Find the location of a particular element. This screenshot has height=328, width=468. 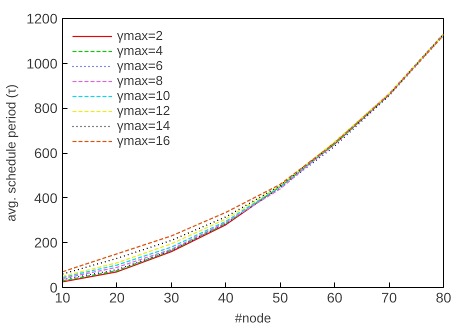

y-tick-label: 600 is located at coordinates (46, 153).